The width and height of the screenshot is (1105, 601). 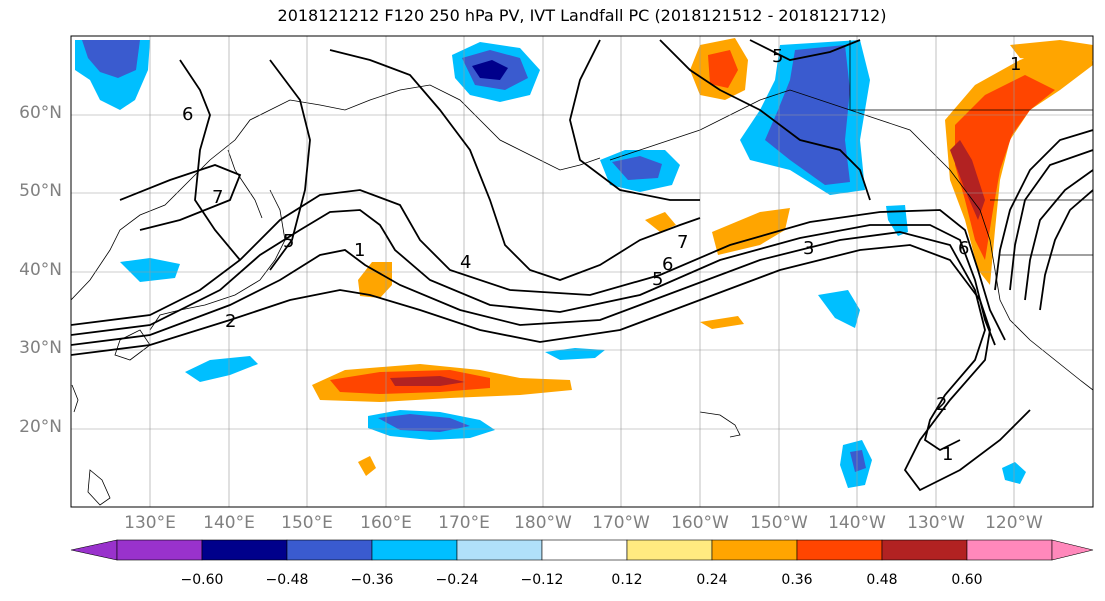 What do you see at coordinates (40, 270) in the screenshot?
I see `lat-label: 40°N` at bounding box center [40, 270].